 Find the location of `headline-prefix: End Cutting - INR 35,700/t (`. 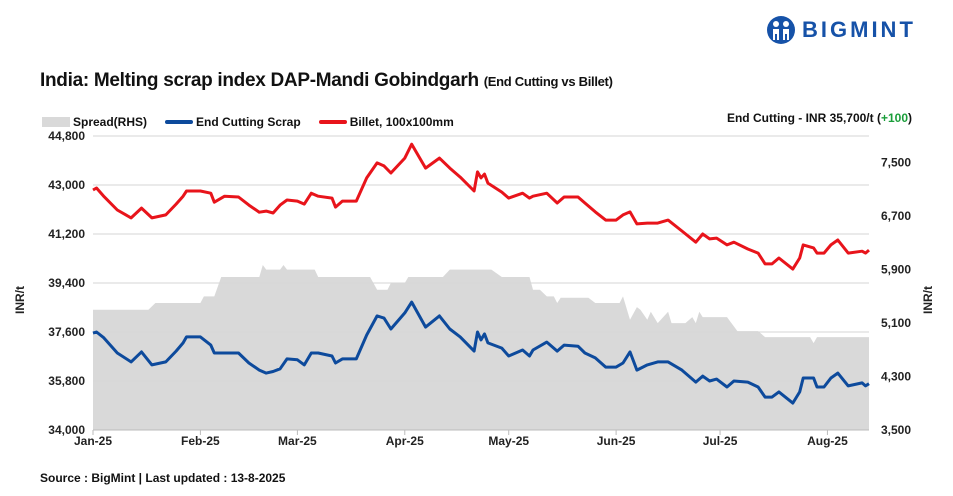

headline-prefix: End Cutting - INR 35,700/t ( is located at coordinates (803, 118).